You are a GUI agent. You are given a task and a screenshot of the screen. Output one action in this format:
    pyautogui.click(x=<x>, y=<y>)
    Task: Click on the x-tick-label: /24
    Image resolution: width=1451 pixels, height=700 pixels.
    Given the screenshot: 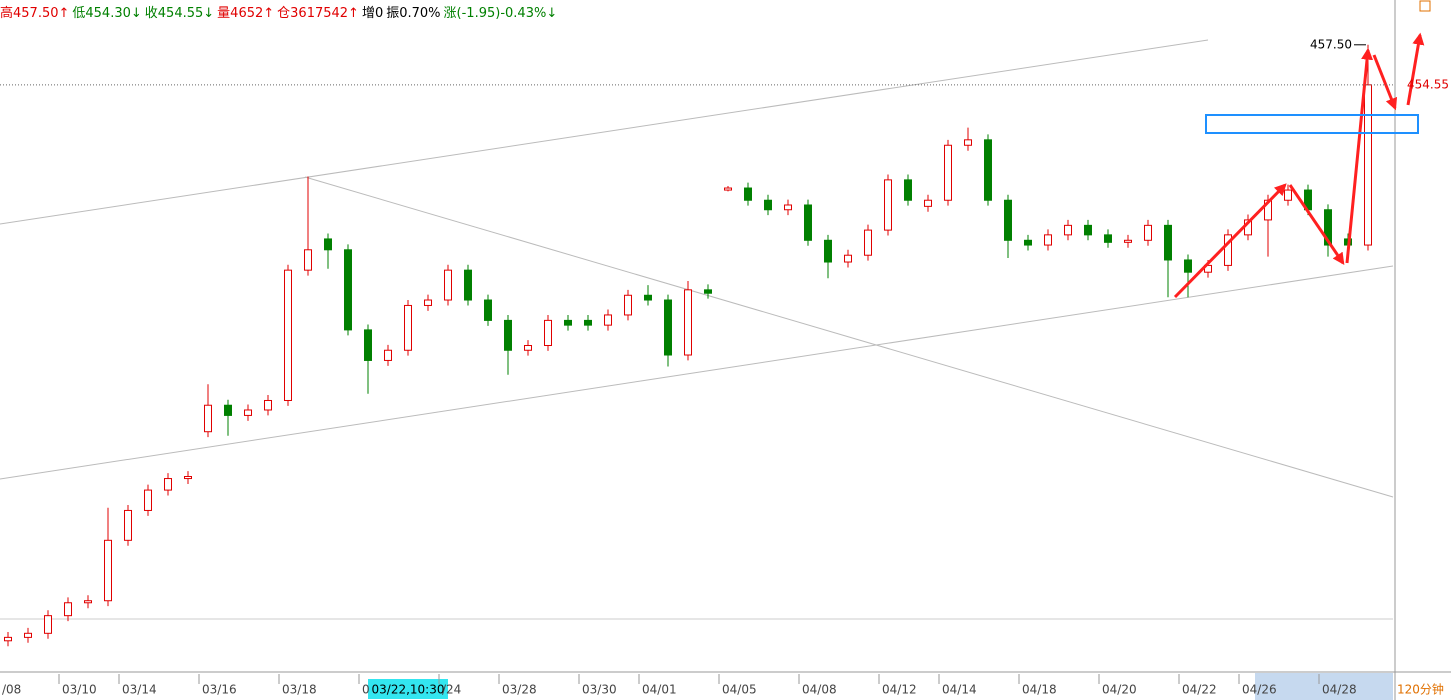 What is the action you would take?
    pyautogui.click(x=451, y=690)
    